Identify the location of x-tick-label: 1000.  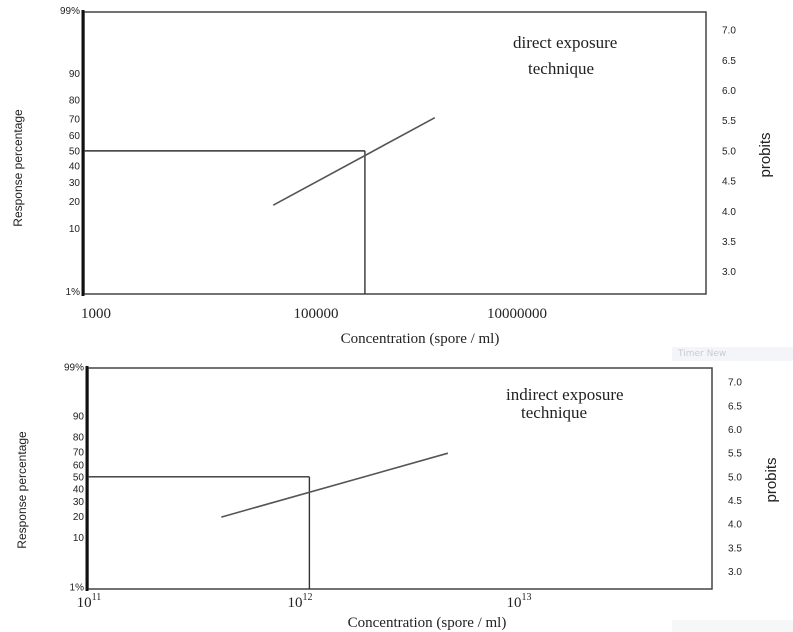
(96, 314).